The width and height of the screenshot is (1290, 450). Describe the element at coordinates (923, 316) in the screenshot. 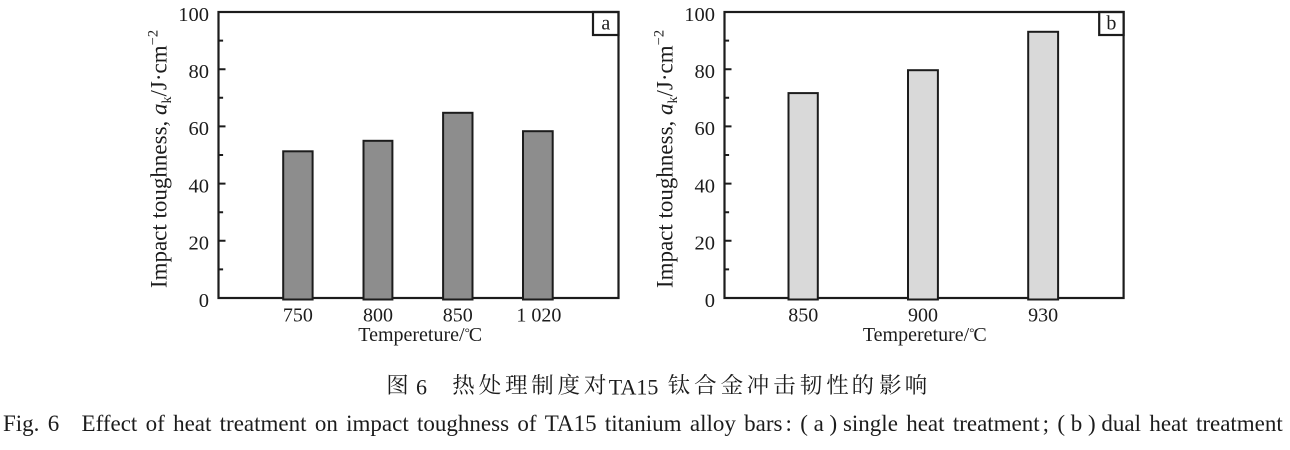

I see `svg-text: 900` at that location.